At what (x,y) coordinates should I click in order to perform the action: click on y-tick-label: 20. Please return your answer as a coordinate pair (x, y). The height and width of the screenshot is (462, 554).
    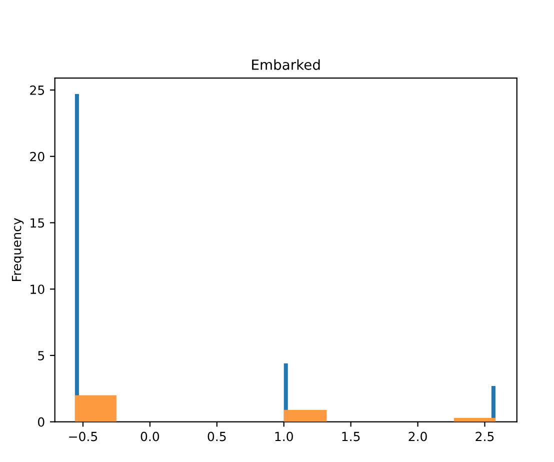
    Looking at the image, I should click on (37, 157).